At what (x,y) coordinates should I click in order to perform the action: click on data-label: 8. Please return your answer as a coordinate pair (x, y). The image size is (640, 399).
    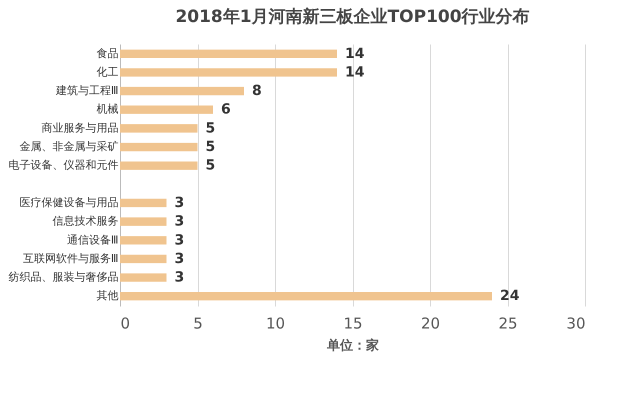
    Looking at the image, I should click on (257, 91).